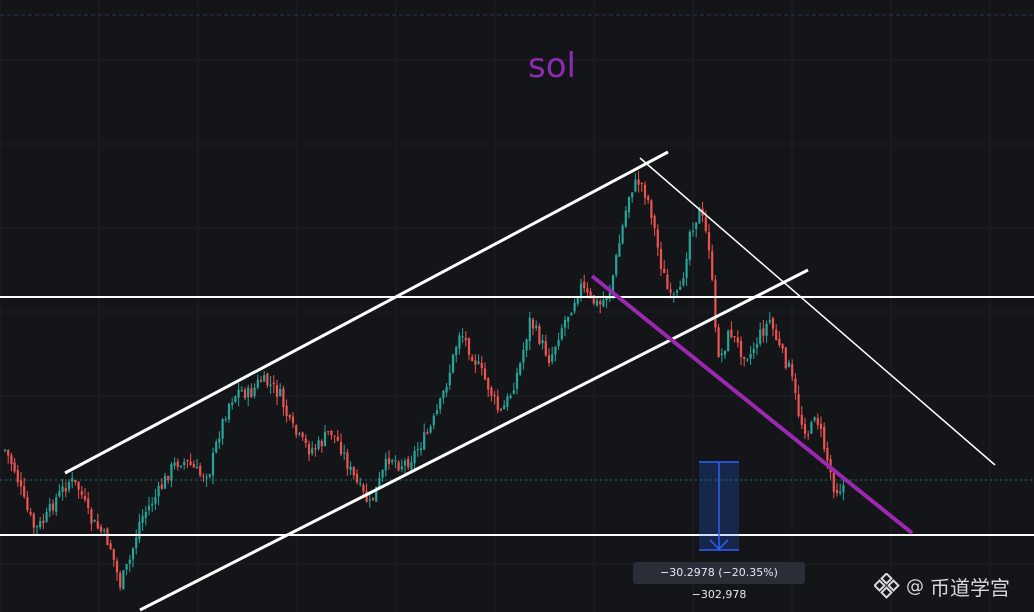  Describe the element at coordinates (887, 586) in the screenshot. I see `binance-square-logo-icon` at that location.